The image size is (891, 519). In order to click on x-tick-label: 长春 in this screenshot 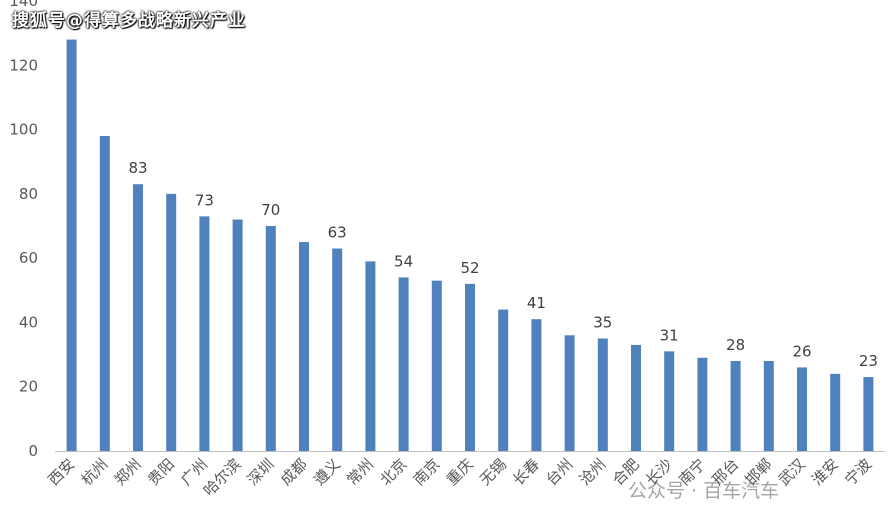, I will do `click(526, 472)`.